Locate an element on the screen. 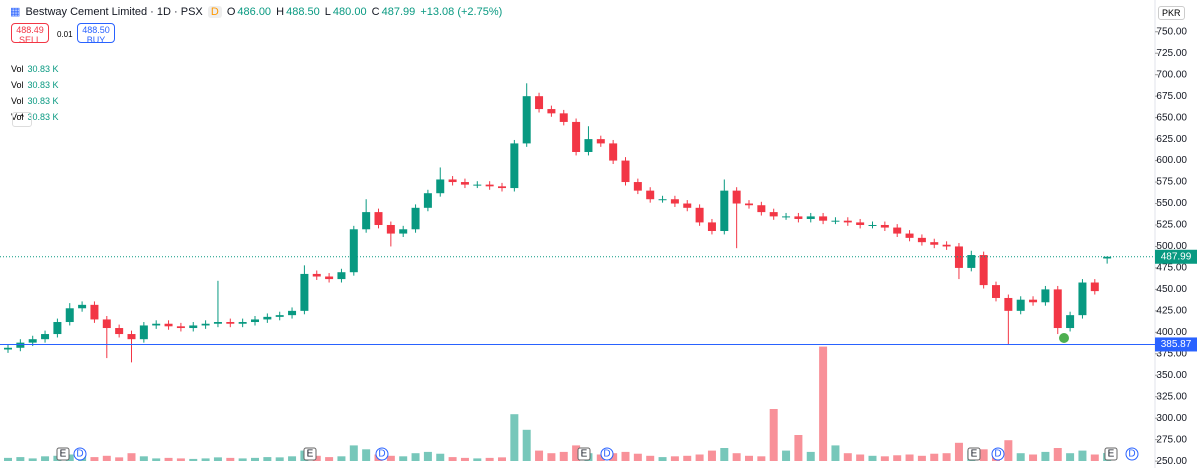 This screenshot has width=1199, height=468. hline-label: 385.87 is located at coordinates (1176, 344).